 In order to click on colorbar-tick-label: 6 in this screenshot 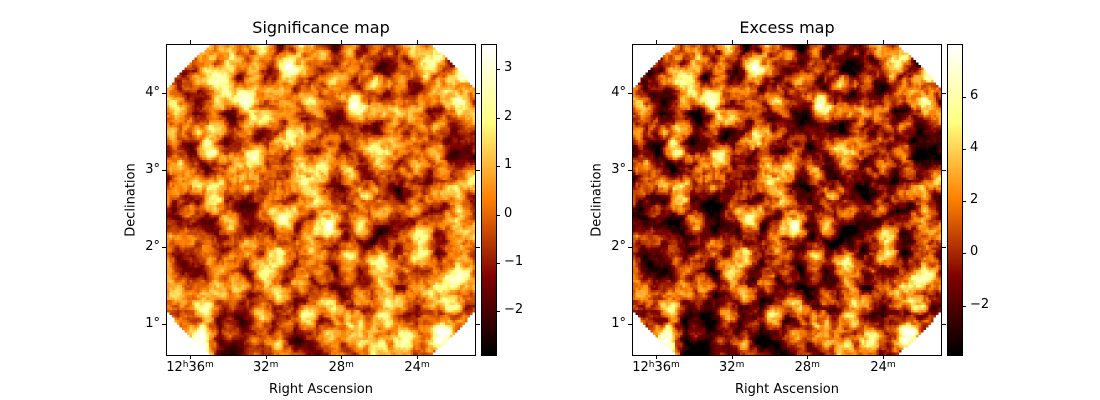, I will do `click(974, 96)`.